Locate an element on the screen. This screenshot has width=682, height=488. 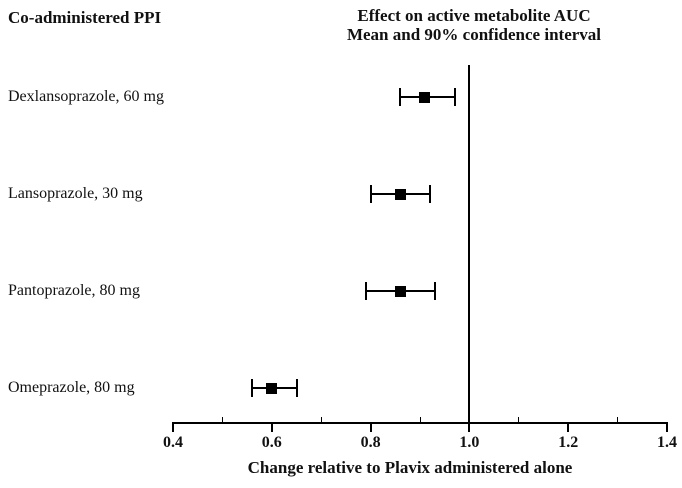
chart-subtitle: Mean and 90% confidence interval is located at coordinates (474, 34).